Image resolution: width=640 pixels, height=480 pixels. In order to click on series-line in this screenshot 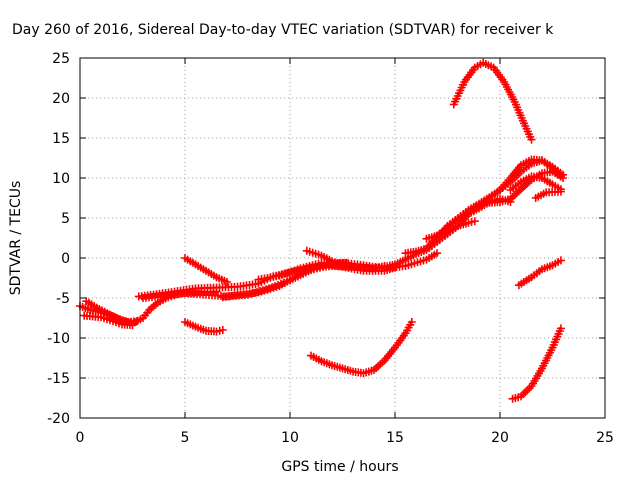, I will do `click(492, 101)`.